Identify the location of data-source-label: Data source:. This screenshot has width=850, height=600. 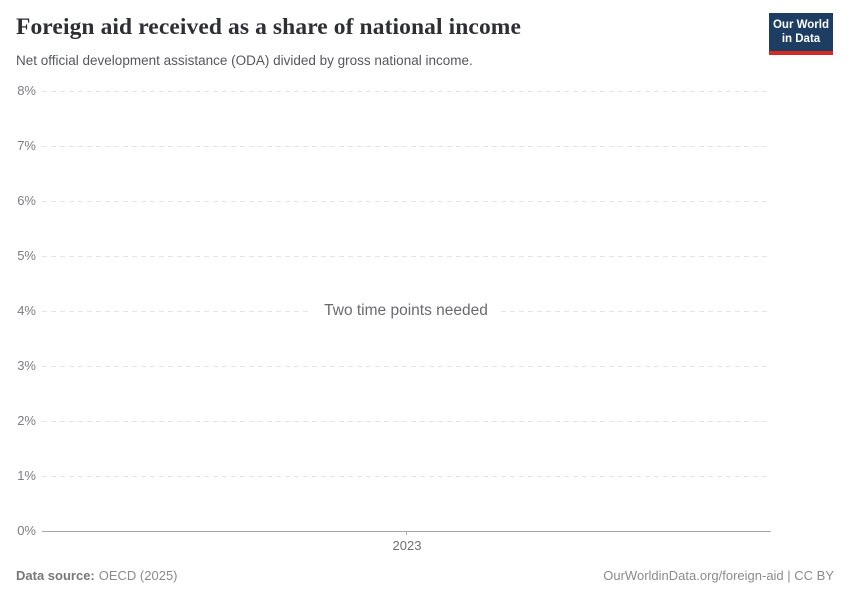
(55, 575).